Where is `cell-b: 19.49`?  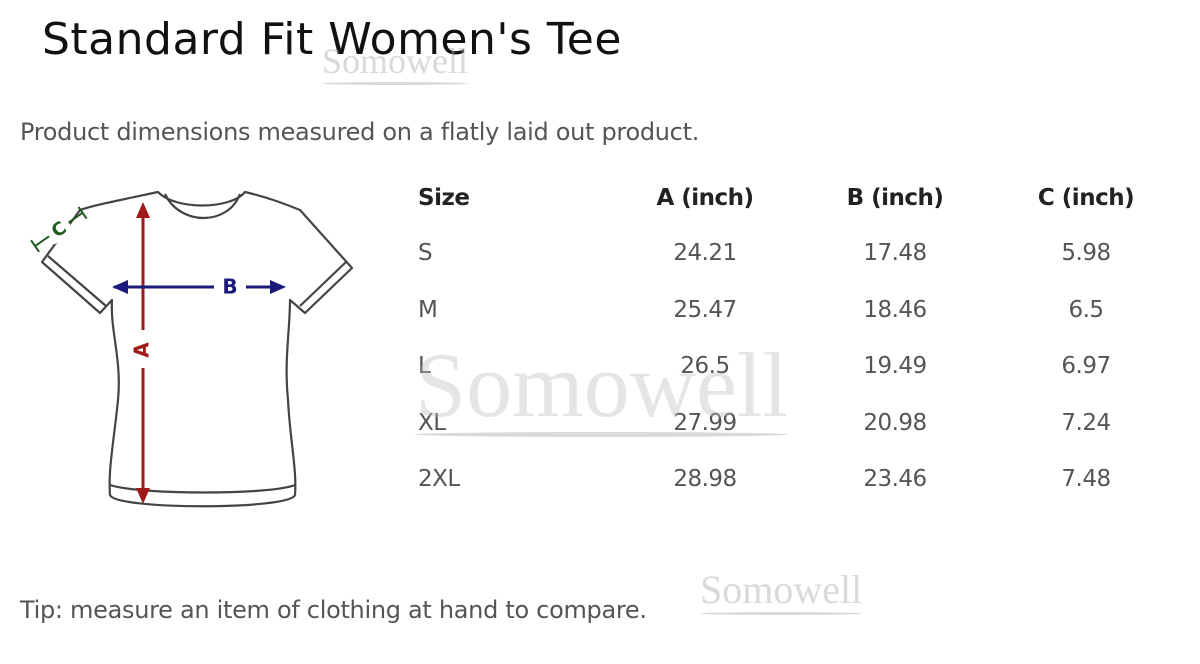 cell-b: 19.49 is located at coordinates (895, 366).